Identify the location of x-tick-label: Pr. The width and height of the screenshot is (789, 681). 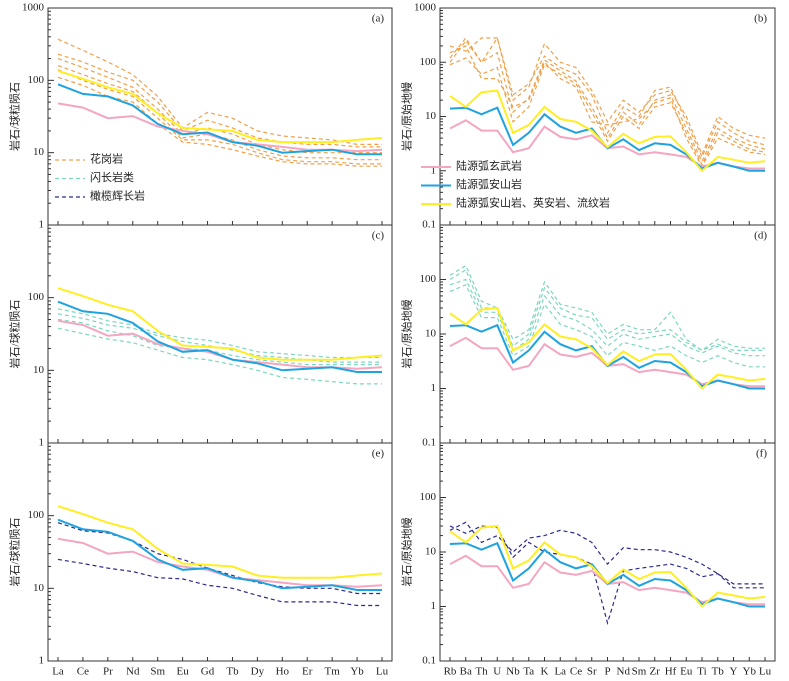
(108, 672).